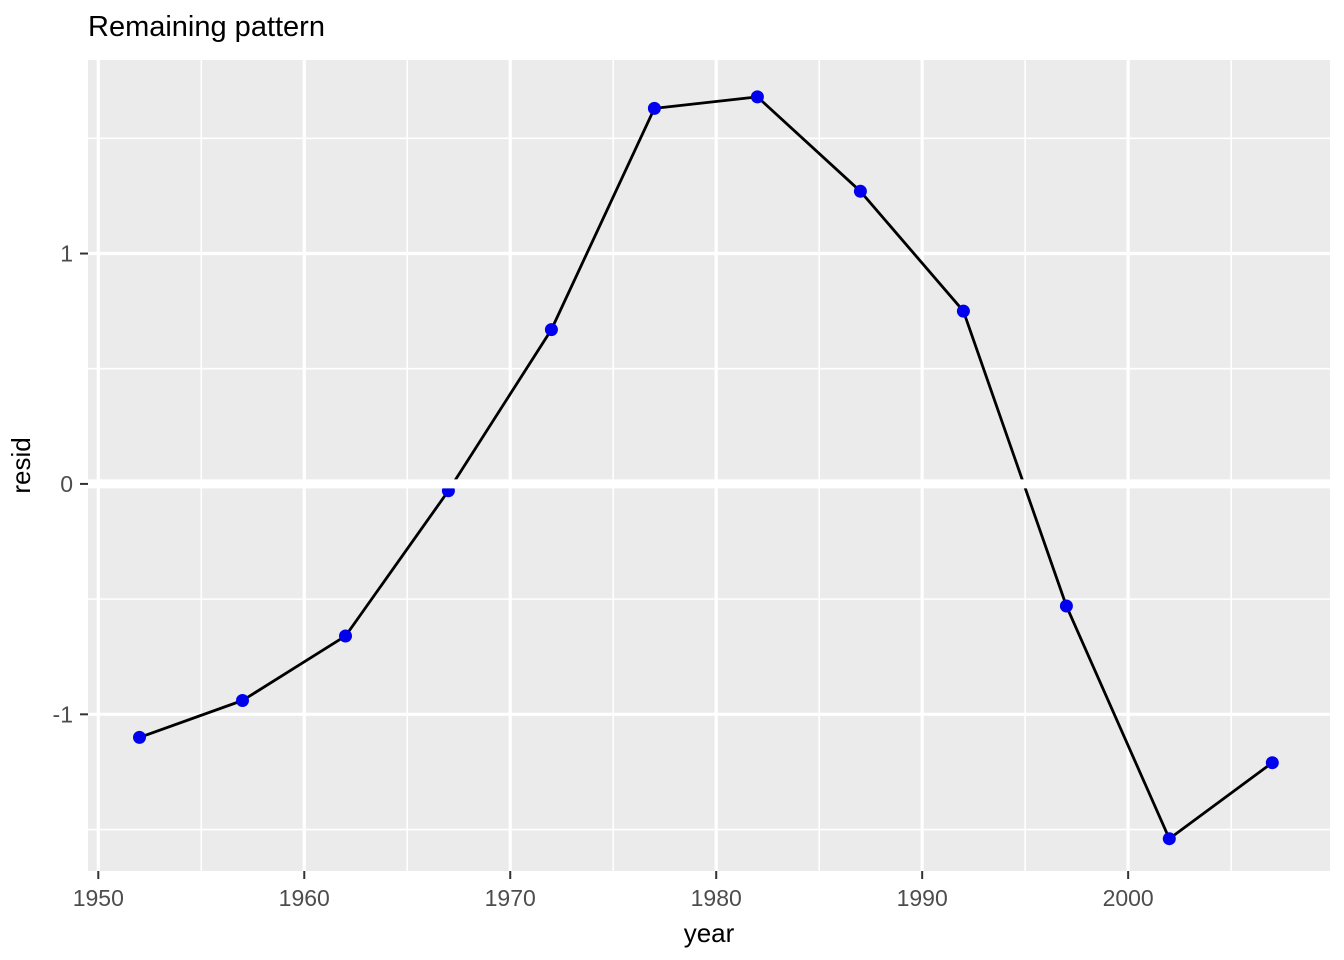 This screenshot has height=960, width=1344. What do you see at coordinates (98, 898) in the screenshot?
I see `x-tick-label: 1950` at bounding box center [98, 898].